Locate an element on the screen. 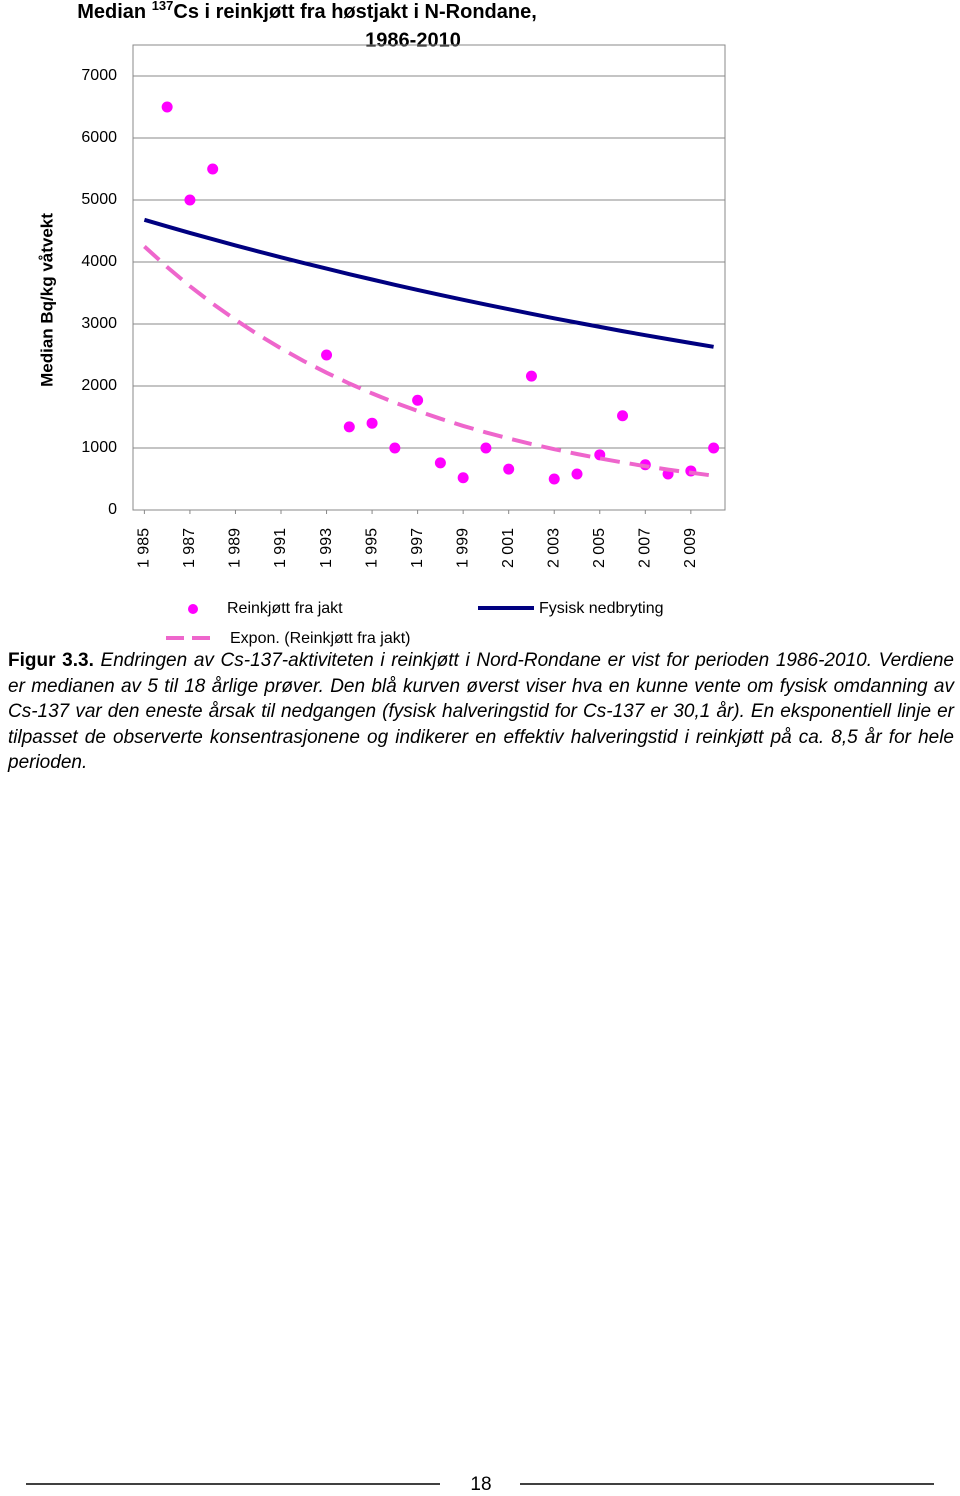 This screenshot has height=1496, width=960. x-tick-label: 1 985 is located at coordinates (144, 548).